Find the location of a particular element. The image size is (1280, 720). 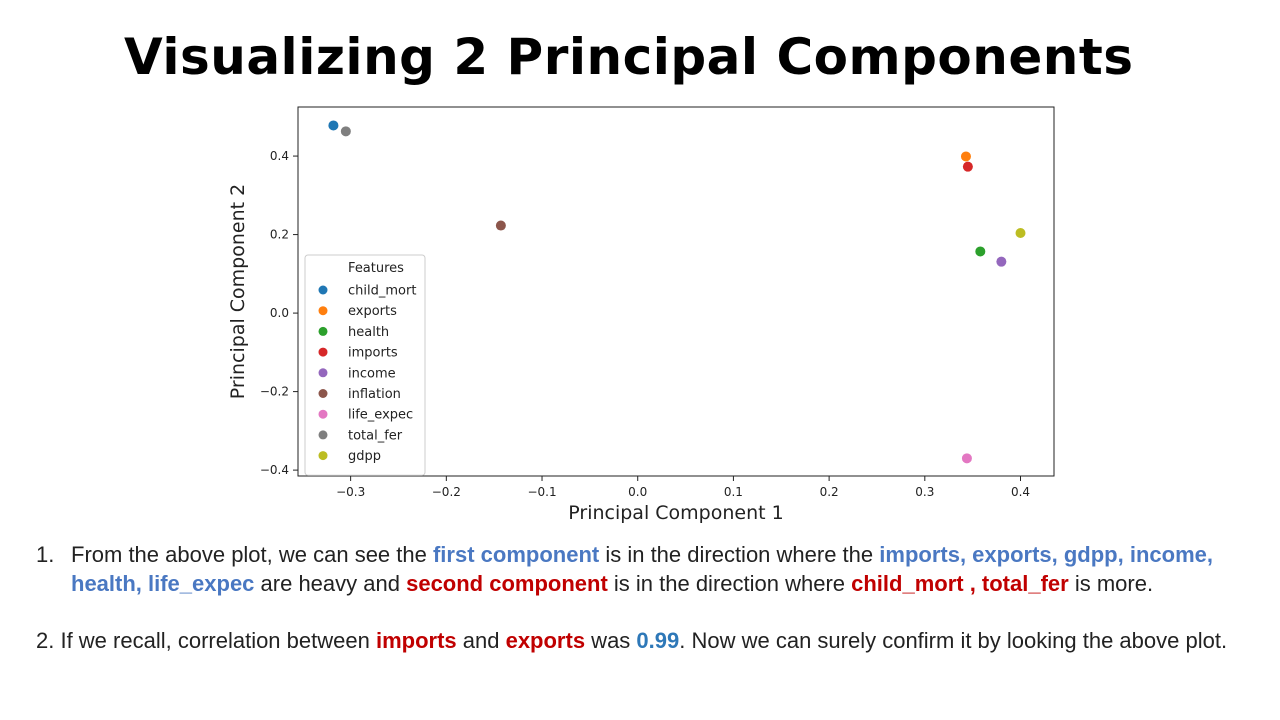

y-tick-label: 0.4 is located at coordinates (279, 156).